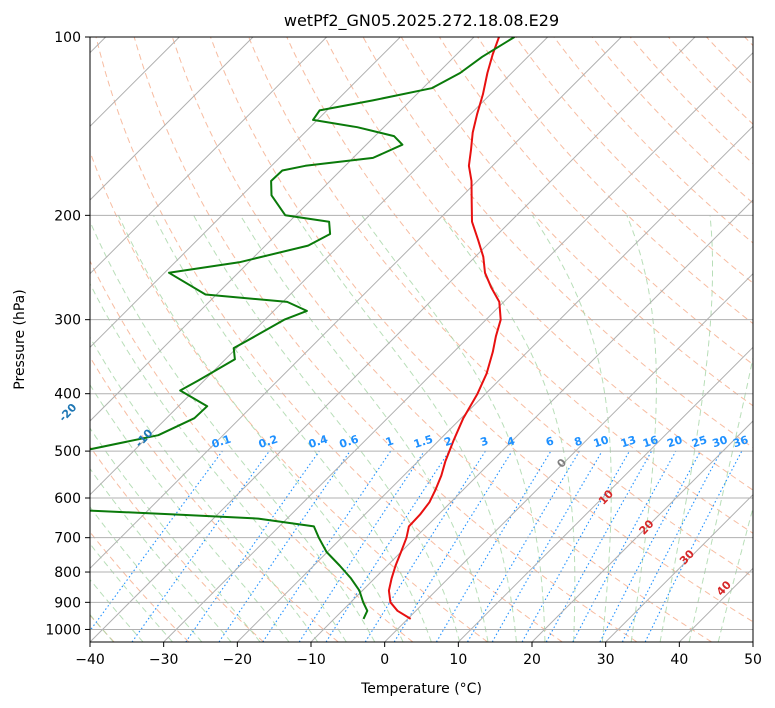  Describe the element at coordinates (421, 689) in the screenshot. I see `x-axis-label: Temperature (°C)` at that location.